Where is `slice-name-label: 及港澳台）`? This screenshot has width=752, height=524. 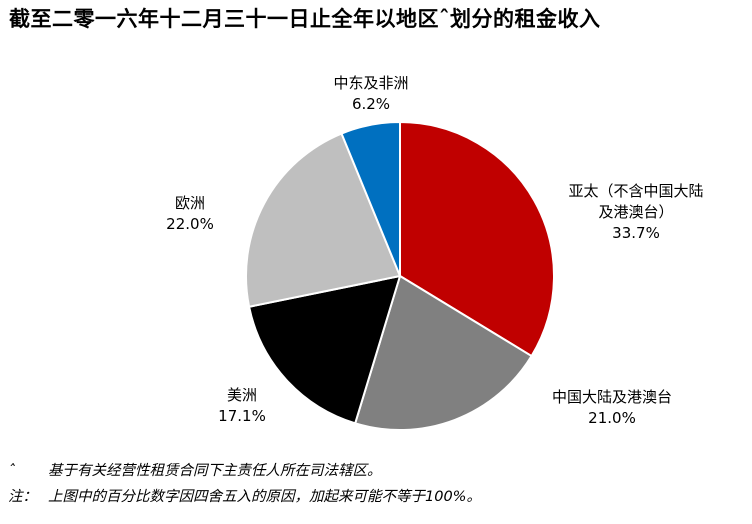 slice-name-label: 及港澳台） is located at coordinates (635, 212).